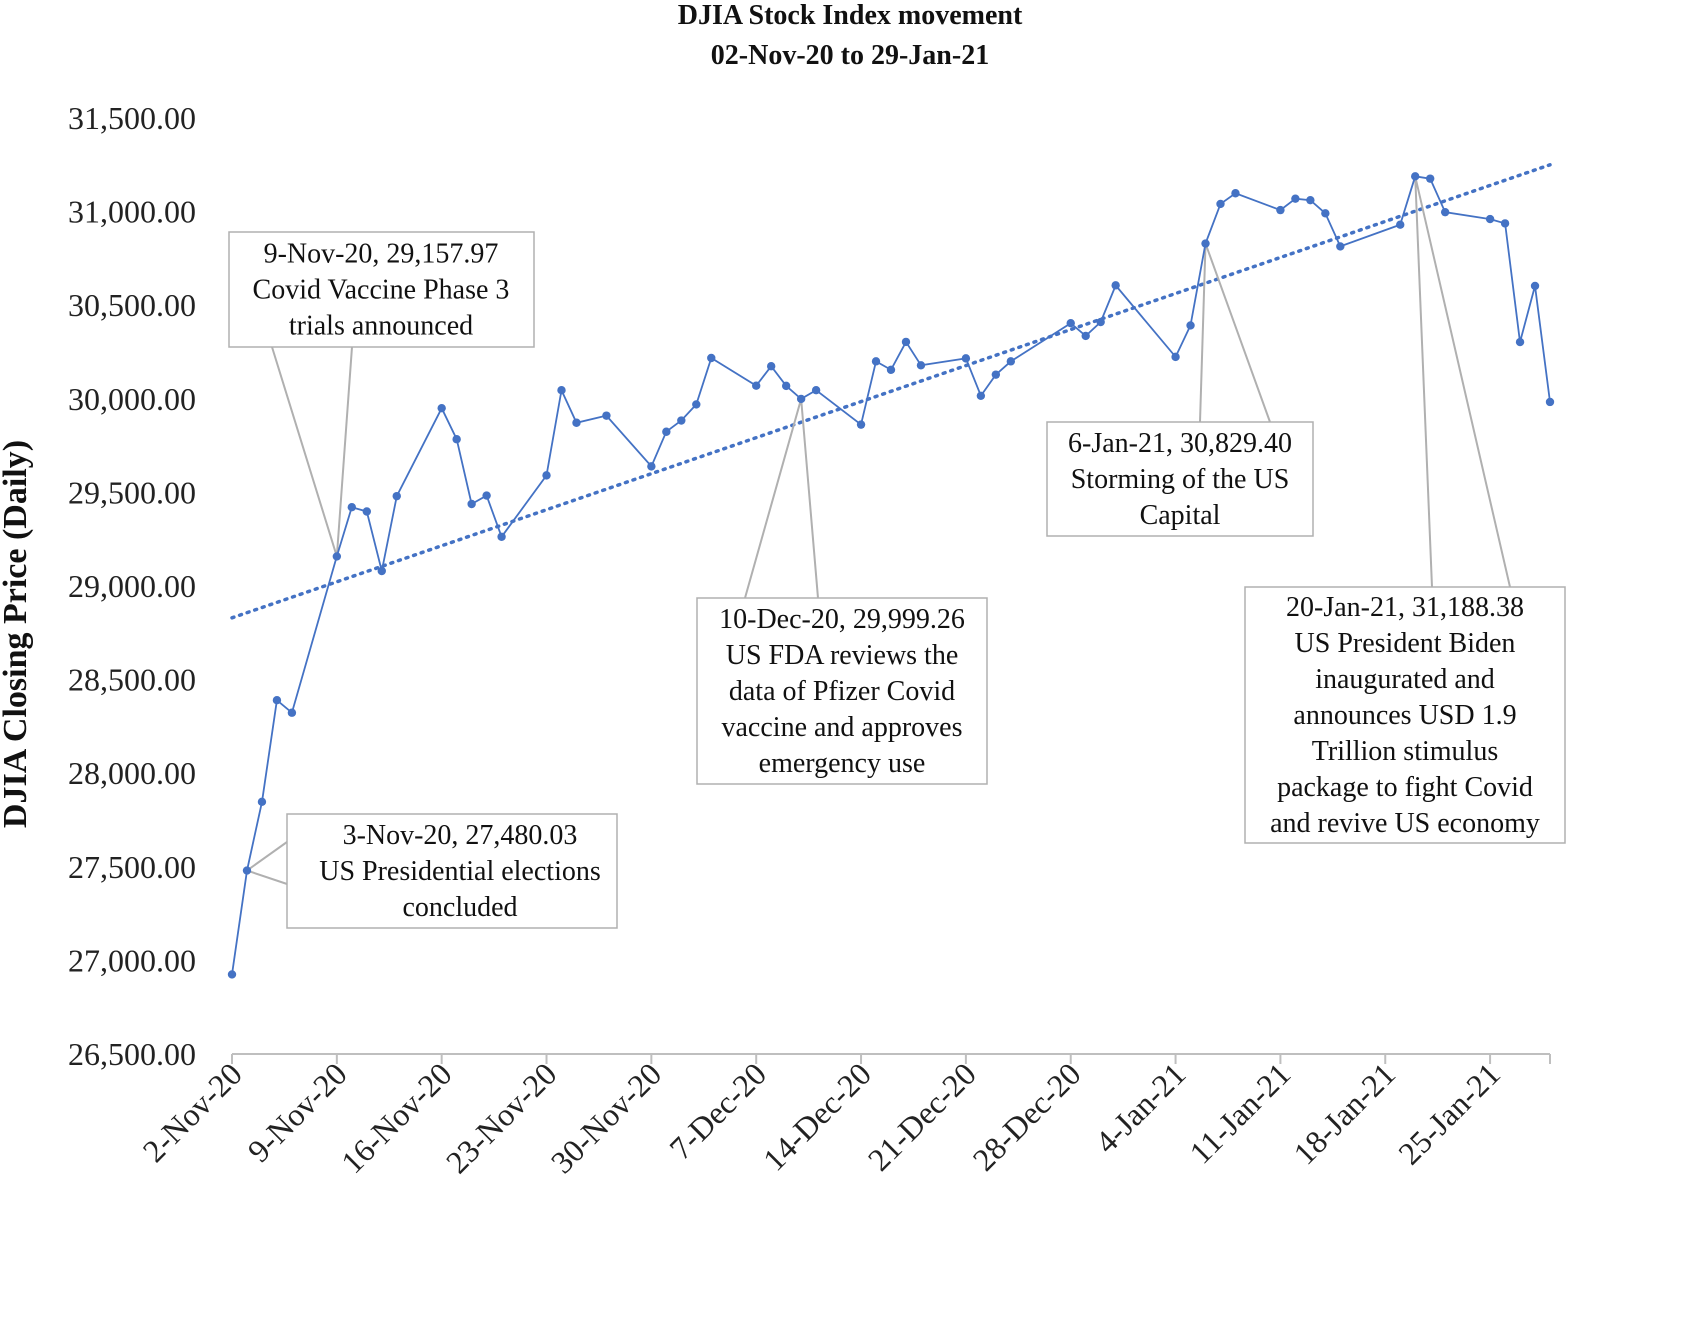 The height and width of the screenshot is (1326, 1701). I want to click on annotation-text: US FDA reviews the, so click(842, 655).